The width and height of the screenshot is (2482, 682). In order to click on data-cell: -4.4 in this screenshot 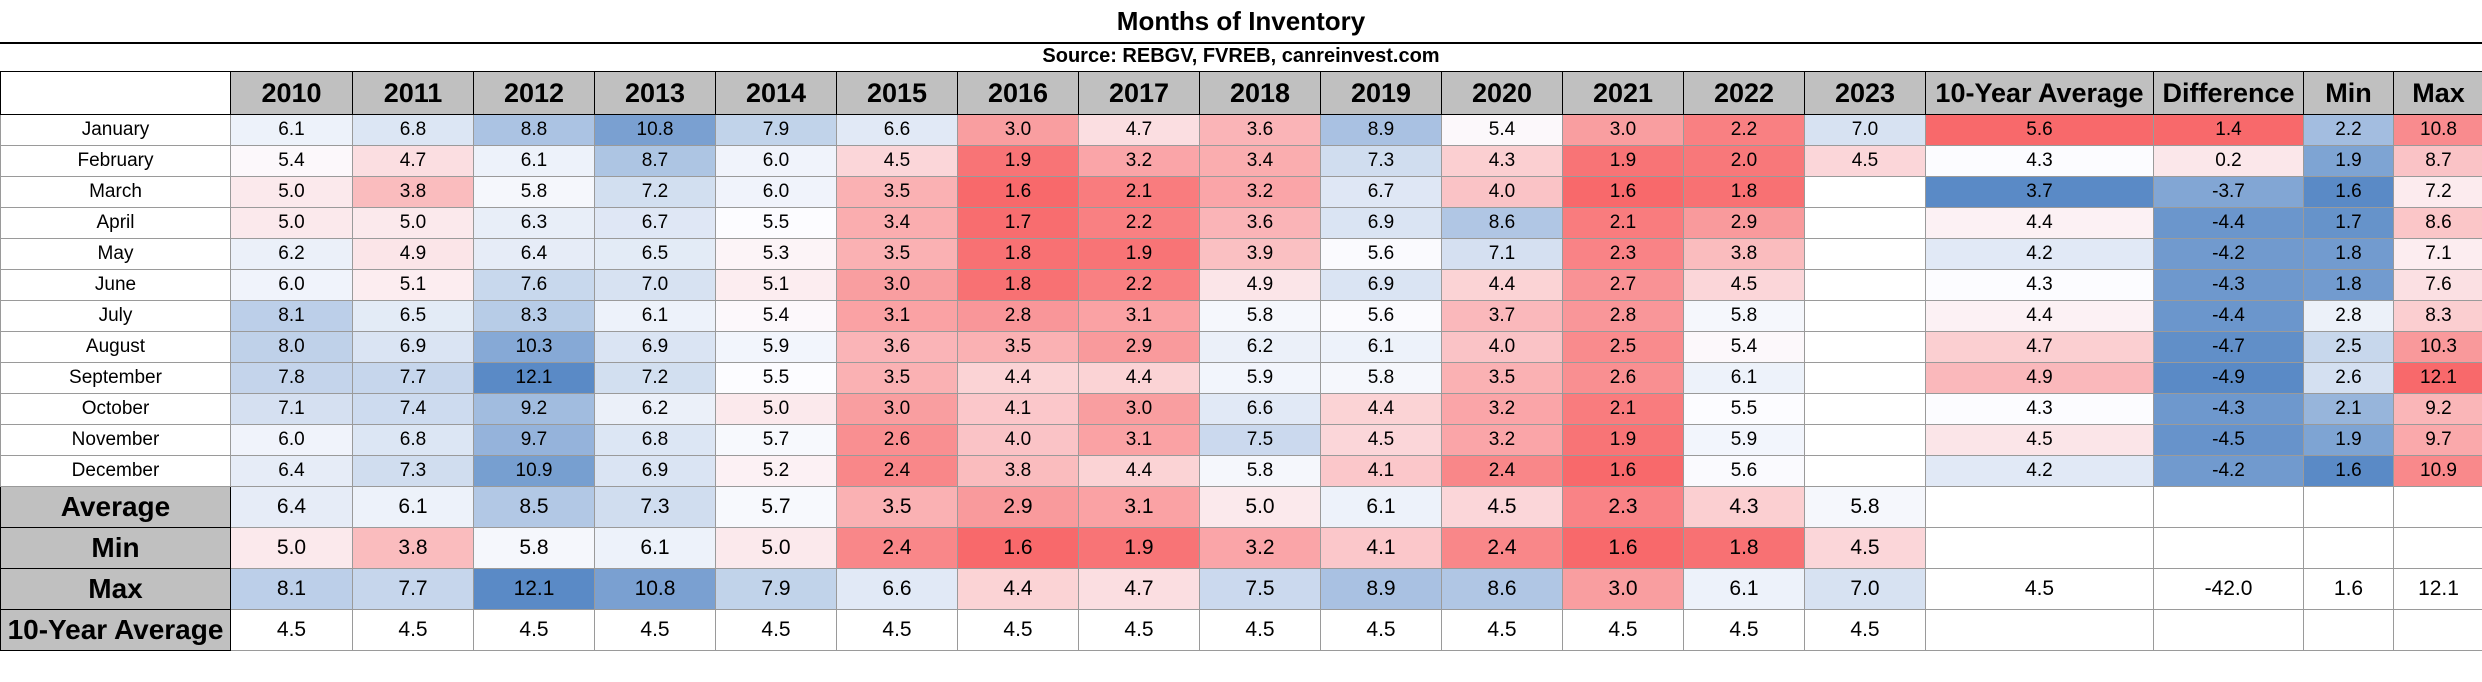, I will do `click(2228, 223)`.